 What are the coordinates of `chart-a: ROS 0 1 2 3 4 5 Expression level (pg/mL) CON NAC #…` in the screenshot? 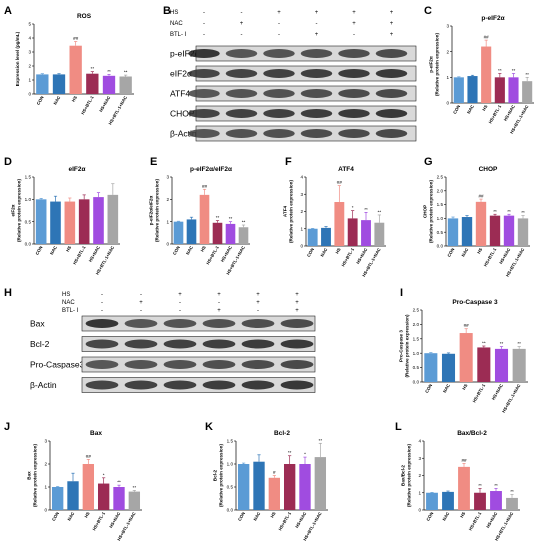 It's located at (74, 69).